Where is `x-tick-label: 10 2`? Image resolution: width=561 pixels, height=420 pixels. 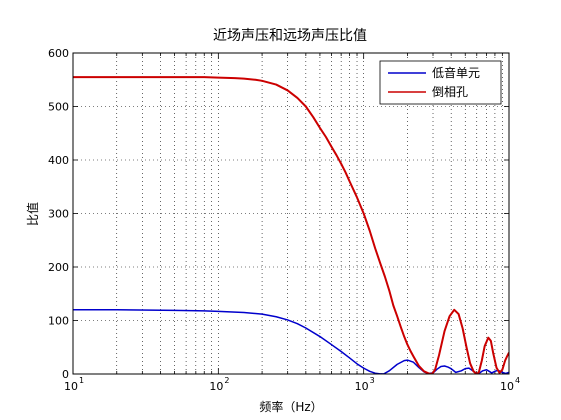
x-tick-label: 10 2 is located at coordinates (219, 384).